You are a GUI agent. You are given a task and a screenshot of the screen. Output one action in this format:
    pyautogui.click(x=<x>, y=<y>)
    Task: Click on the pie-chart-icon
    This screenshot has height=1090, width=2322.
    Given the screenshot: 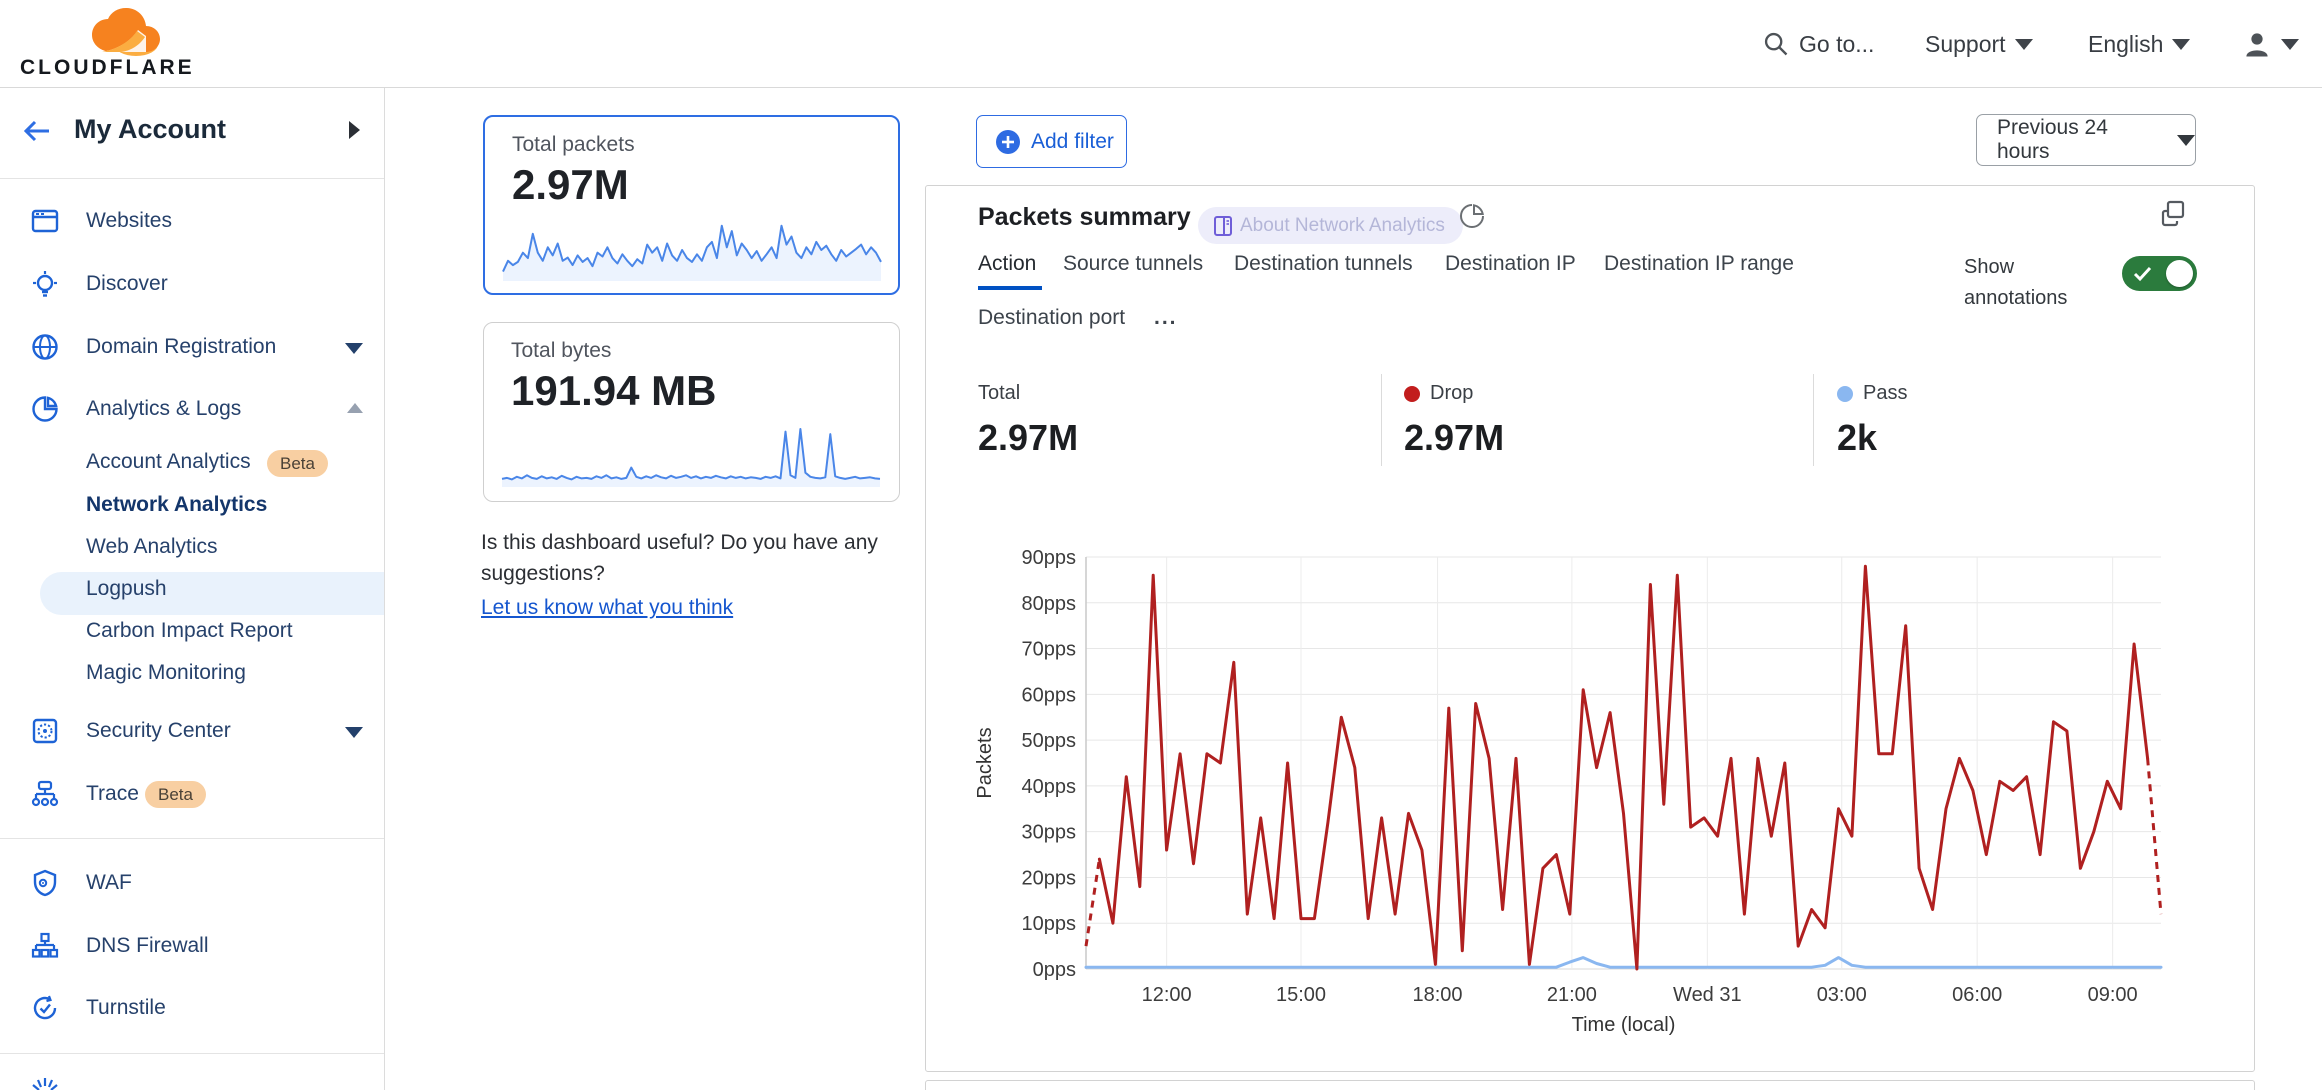 What is the action you would take?
    pyautogui.click(x=45, y=409)
    